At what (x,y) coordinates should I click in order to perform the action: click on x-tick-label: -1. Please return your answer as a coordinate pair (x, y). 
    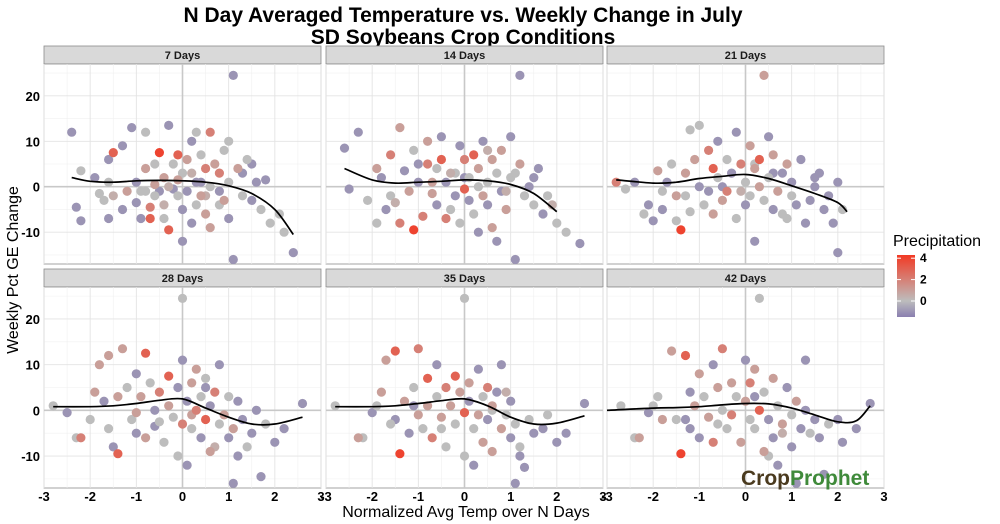
    Looking at the image, I should click on (137, 496).